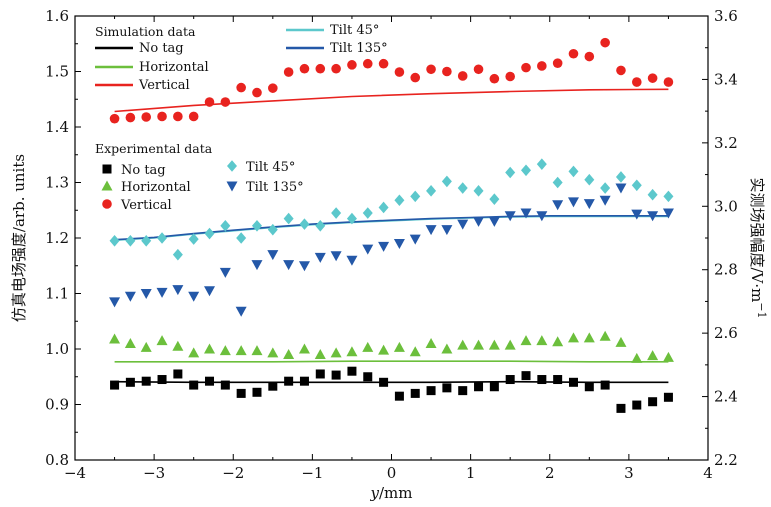 The width and height of the screenshot is (771, 507). What do you see at coordinates (726, 143) in the screenshot?
I see `y-tick-label-right: 3.2` at bounding box center [726, 143].